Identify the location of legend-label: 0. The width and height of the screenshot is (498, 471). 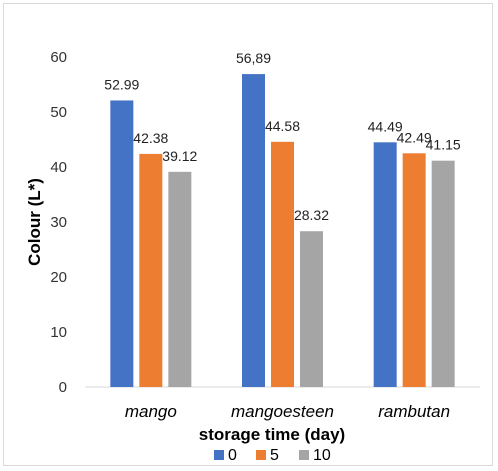
(232, 455).